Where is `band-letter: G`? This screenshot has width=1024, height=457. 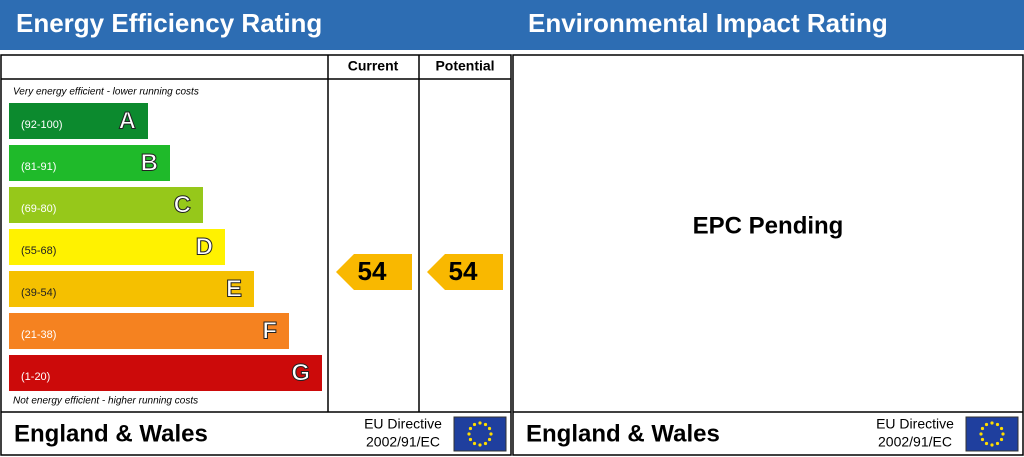 band-letter: G is located at coordinates (300, 372).